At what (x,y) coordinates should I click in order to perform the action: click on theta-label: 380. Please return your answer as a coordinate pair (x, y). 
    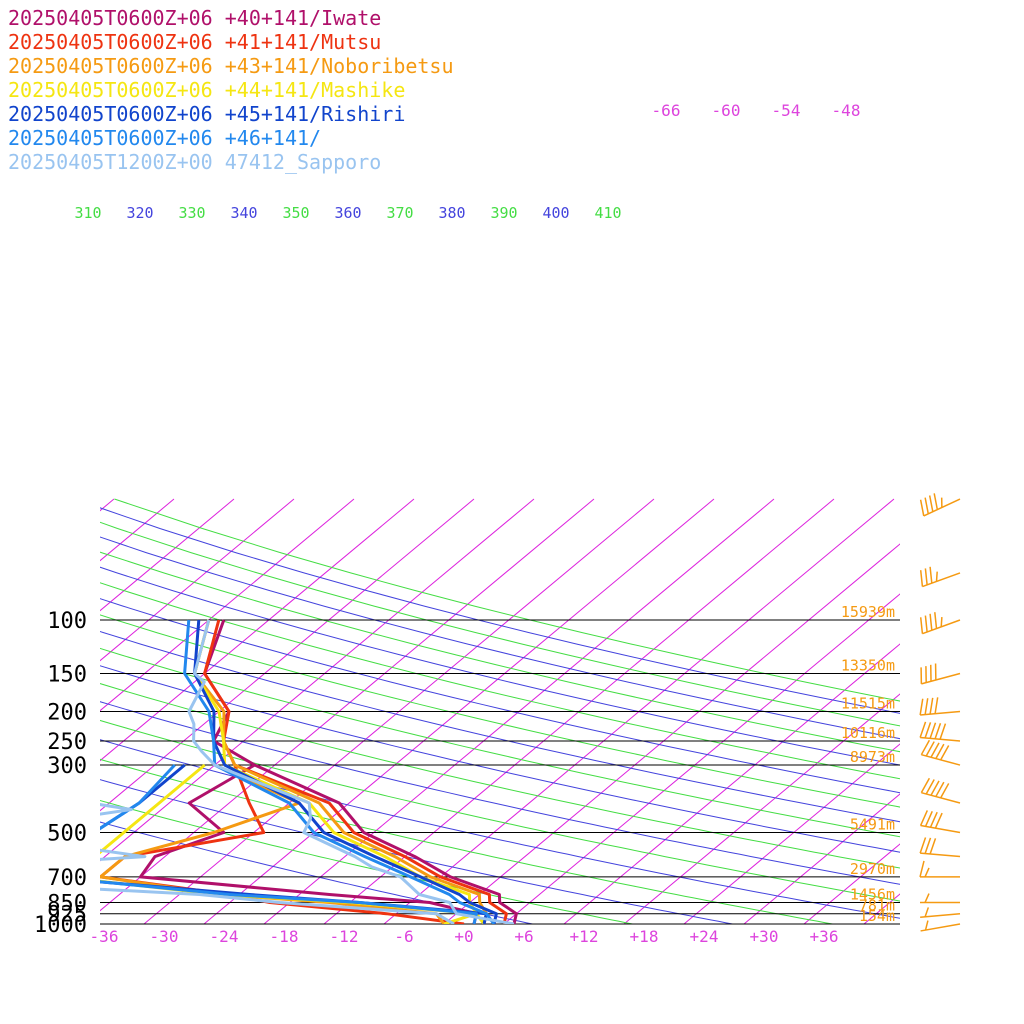
    Looking at the image, I should click on (451, 213).